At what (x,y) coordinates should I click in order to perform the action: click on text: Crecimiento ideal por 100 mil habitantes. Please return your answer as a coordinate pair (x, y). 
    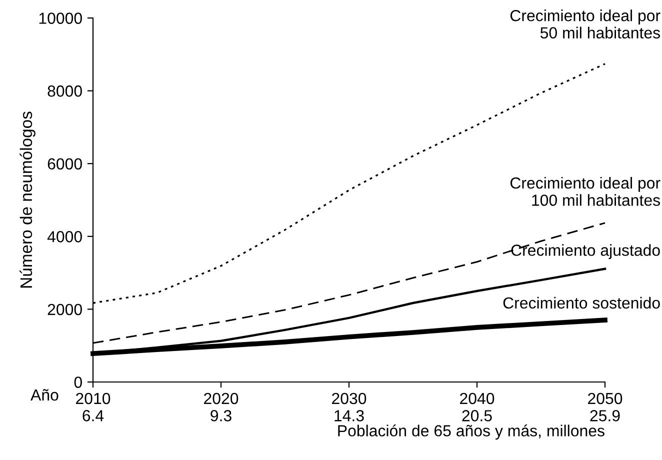
    Looking at the image, I should click on (585, 191).